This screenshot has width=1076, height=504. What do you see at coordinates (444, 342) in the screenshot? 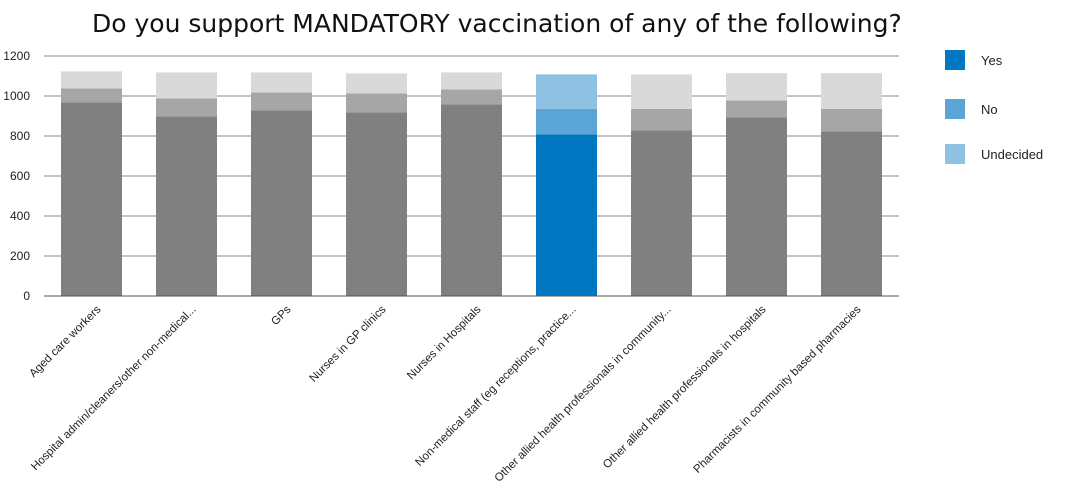
I see `x-tick-label: Nurses in Hospitals` at bounding box center [444, 342].